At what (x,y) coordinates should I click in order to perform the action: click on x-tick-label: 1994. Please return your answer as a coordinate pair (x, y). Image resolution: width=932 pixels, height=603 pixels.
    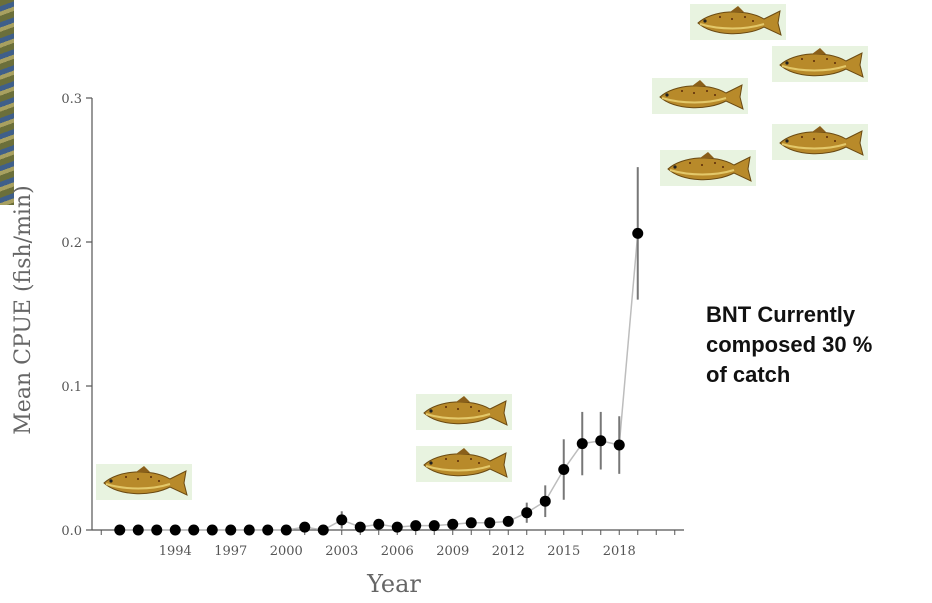
    Looking at the image, I should click on (175, 551).